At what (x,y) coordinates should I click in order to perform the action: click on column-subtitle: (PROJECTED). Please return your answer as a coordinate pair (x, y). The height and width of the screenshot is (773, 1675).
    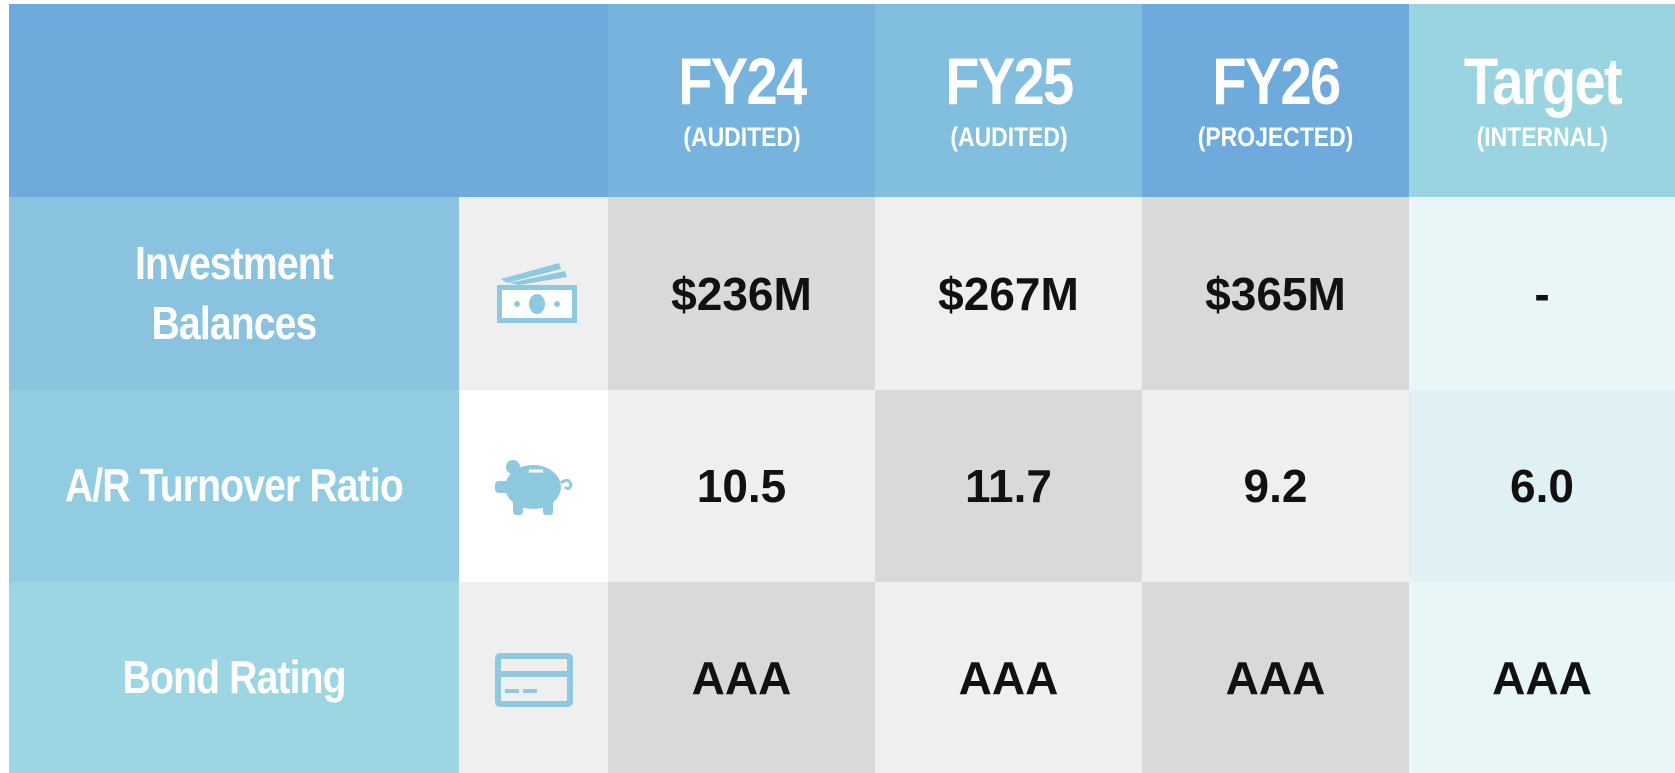
    Looking at the image, I should click on (1275, 137).